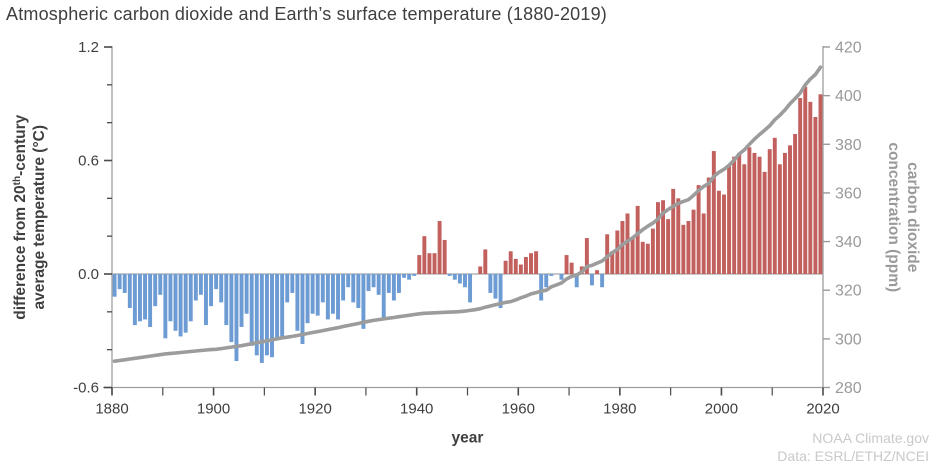 This screenshot has height=468, width=936. I want to click on y-left-tick-label: 0.0, so click(88, 274).